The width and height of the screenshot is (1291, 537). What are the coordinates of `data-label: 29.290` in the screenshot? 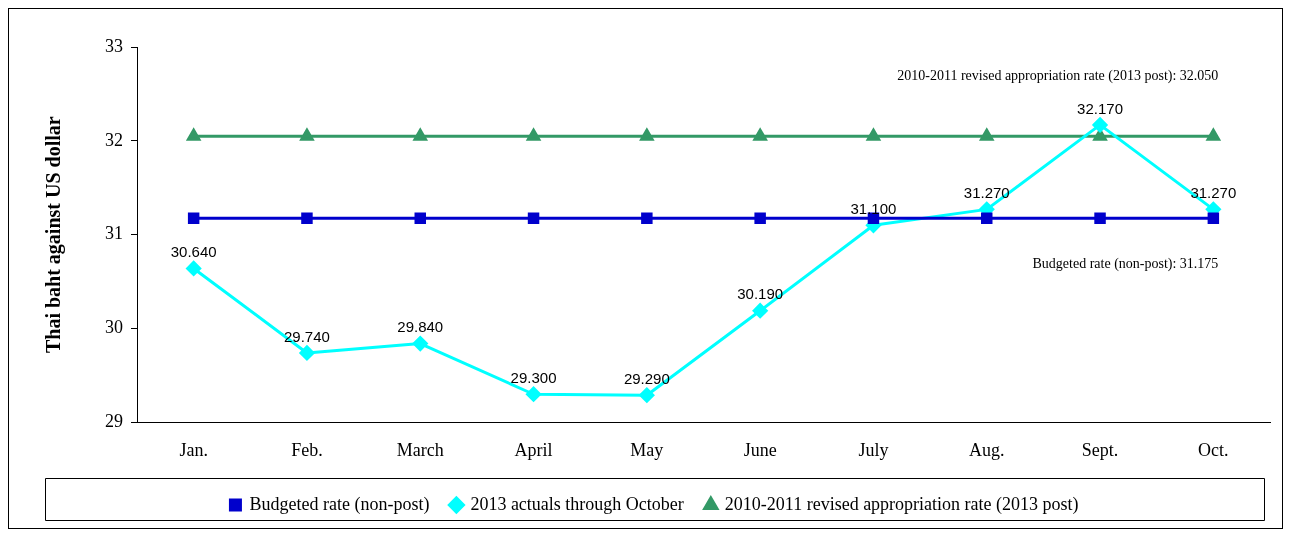 It's located at (646, 378).